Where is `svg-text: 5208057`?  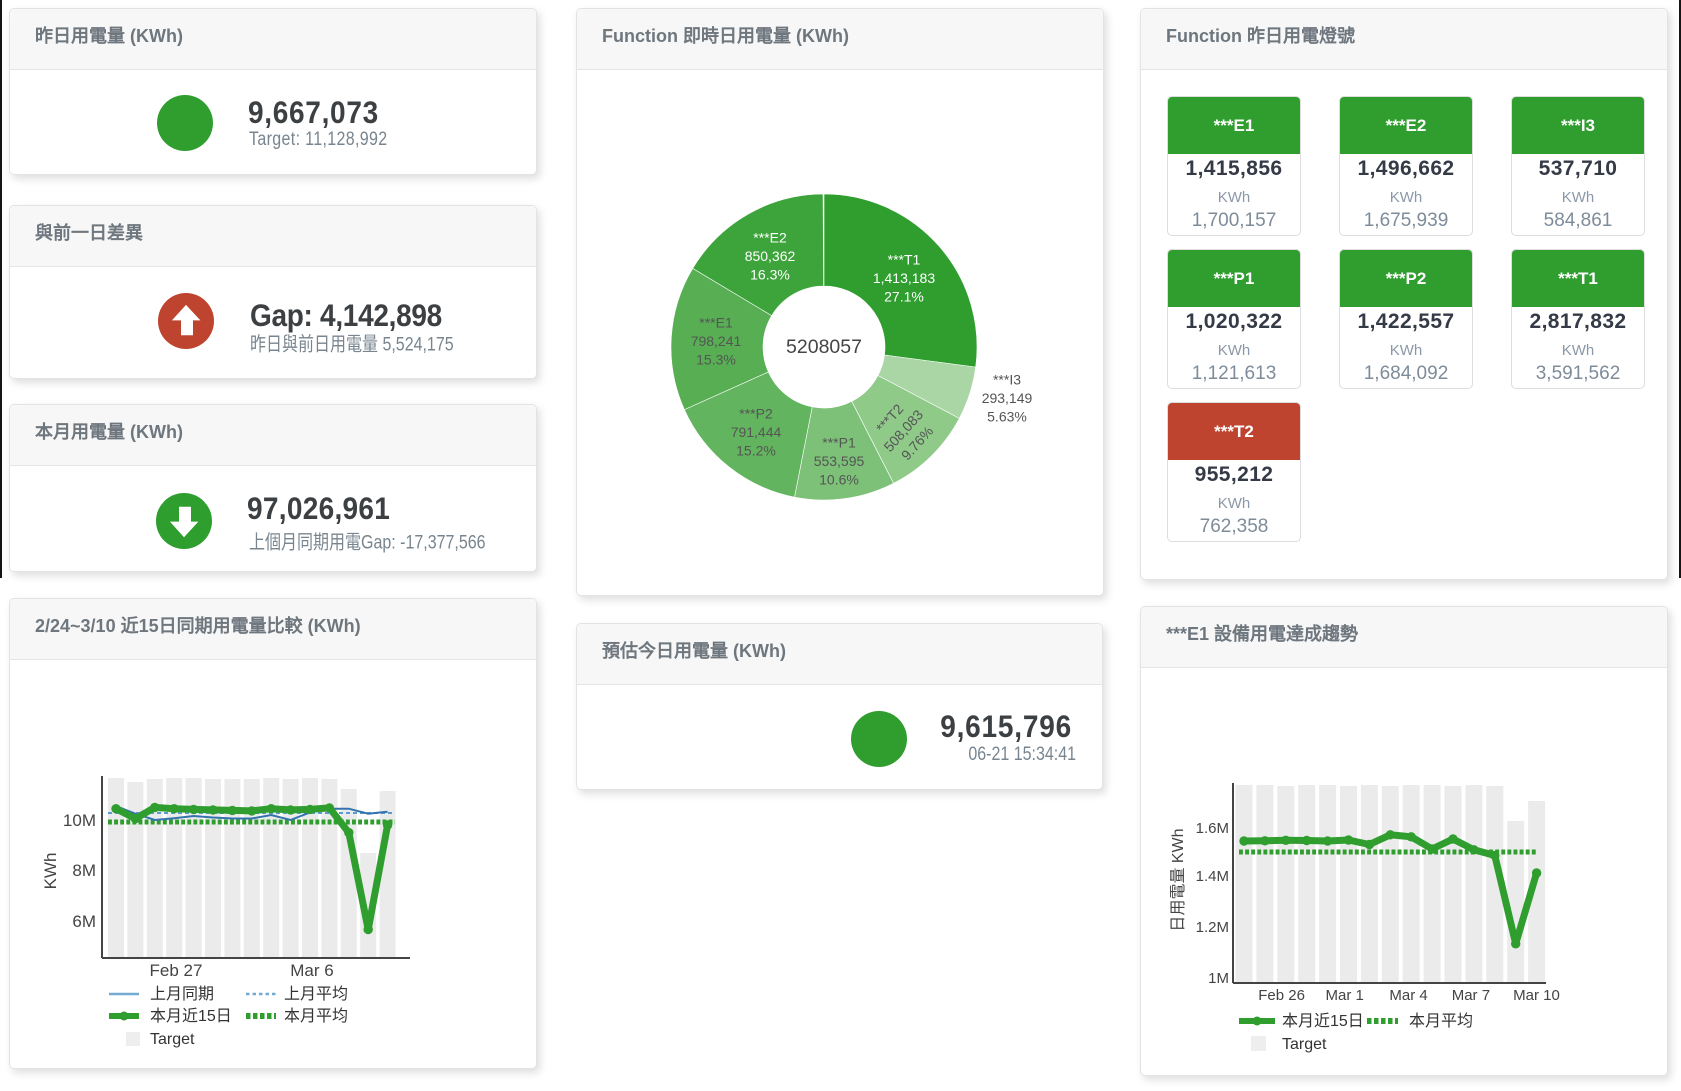 svg-text: 5208057 is located at coordinates (824, 347).